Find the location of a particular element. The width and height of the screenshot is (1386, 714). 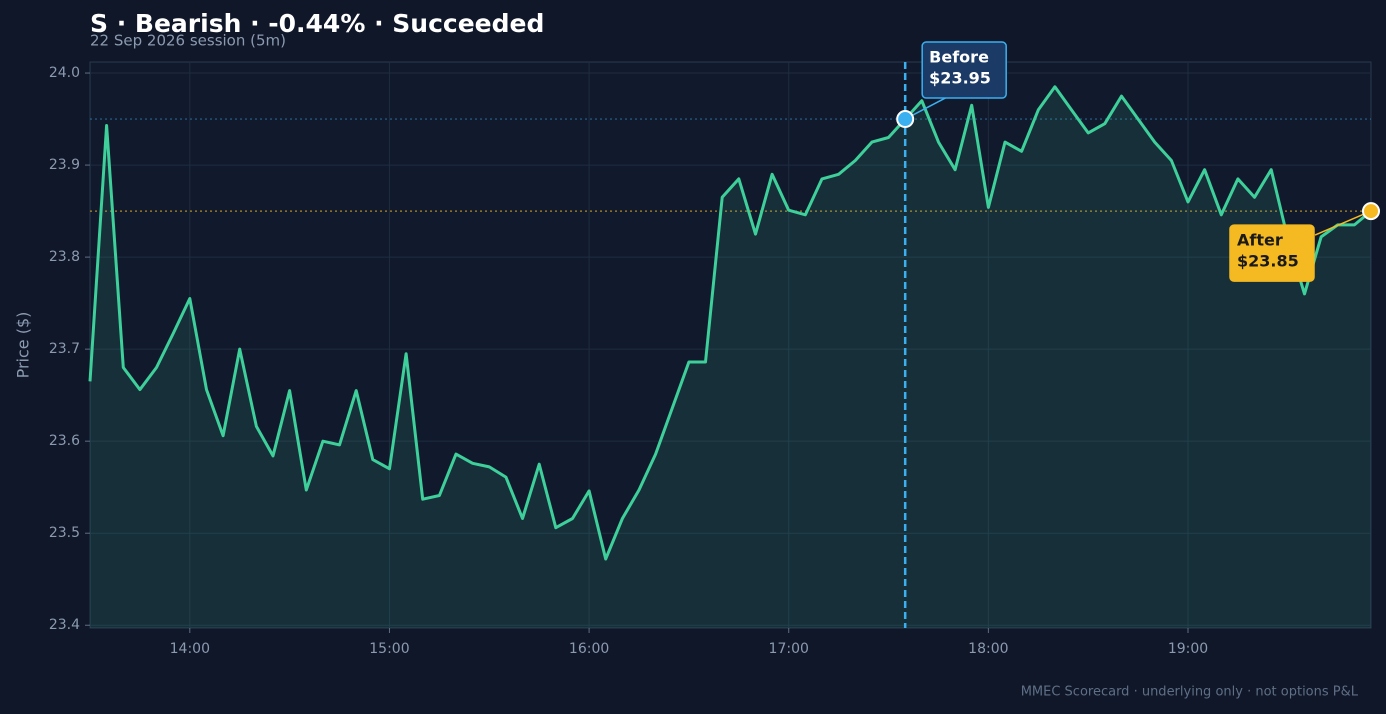

y-tick-label: 23.9 is located at coordinates (64, 165).